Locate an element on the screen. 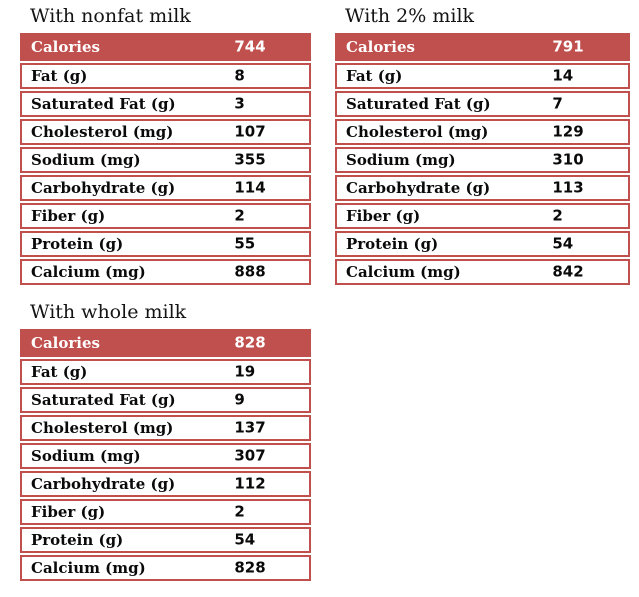 This screenshot has height=597, width=639. row-value: 828 is located at coordinates (250, 567).